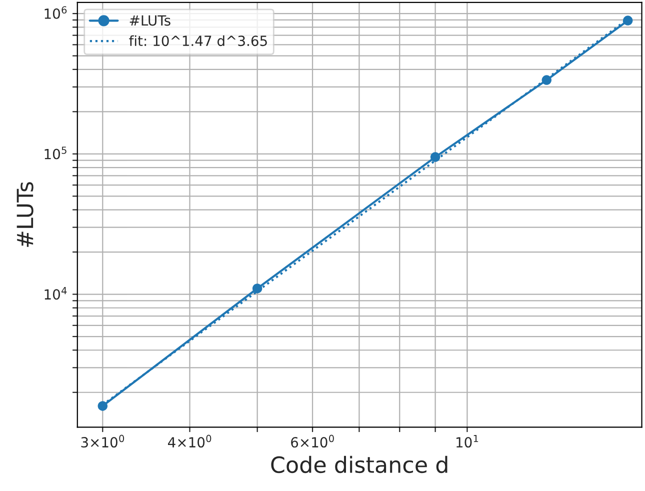 The image size is (645, 491). I want to click on legend-label: fit: 10^1.47 d^3.65, so click(198, 40).